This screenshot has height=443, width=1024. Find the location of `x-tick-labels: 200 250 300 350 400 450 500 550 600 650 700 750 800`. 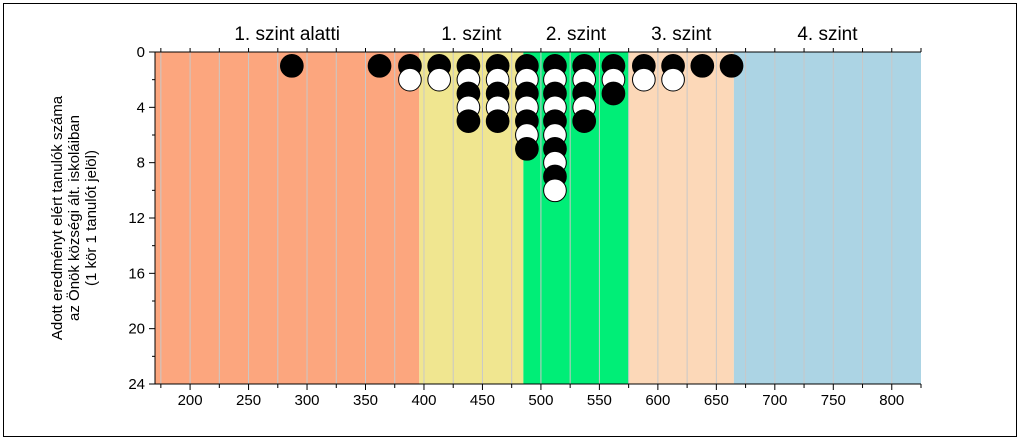

x-tick-labels: 200 250 300 350 400 450 500 550 600 650 700 750 800 is located at coordinates (541, 400).